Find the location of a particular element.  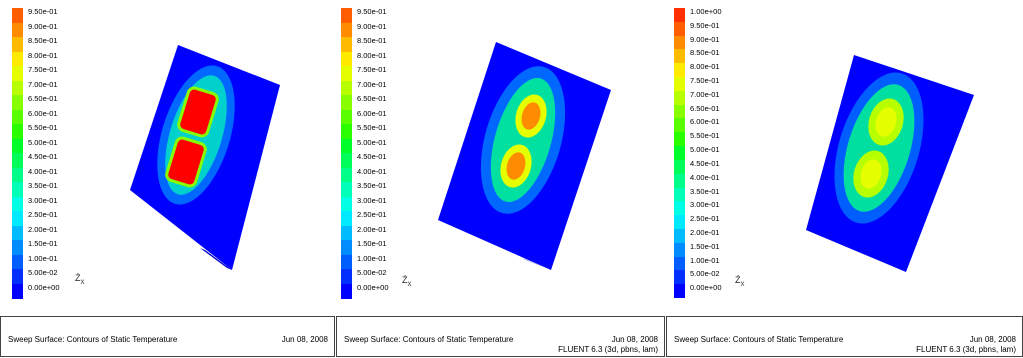

caption-solver: FLUENT 6.3 (3d, pbns, lam) is located at coordinates (966, 349).